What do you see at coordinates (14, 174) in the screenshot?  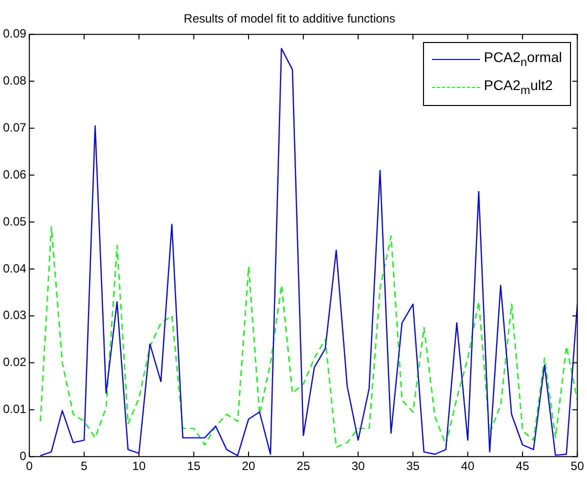 I see `y-tick-label: 0.06` at bounding box center [14, 174].